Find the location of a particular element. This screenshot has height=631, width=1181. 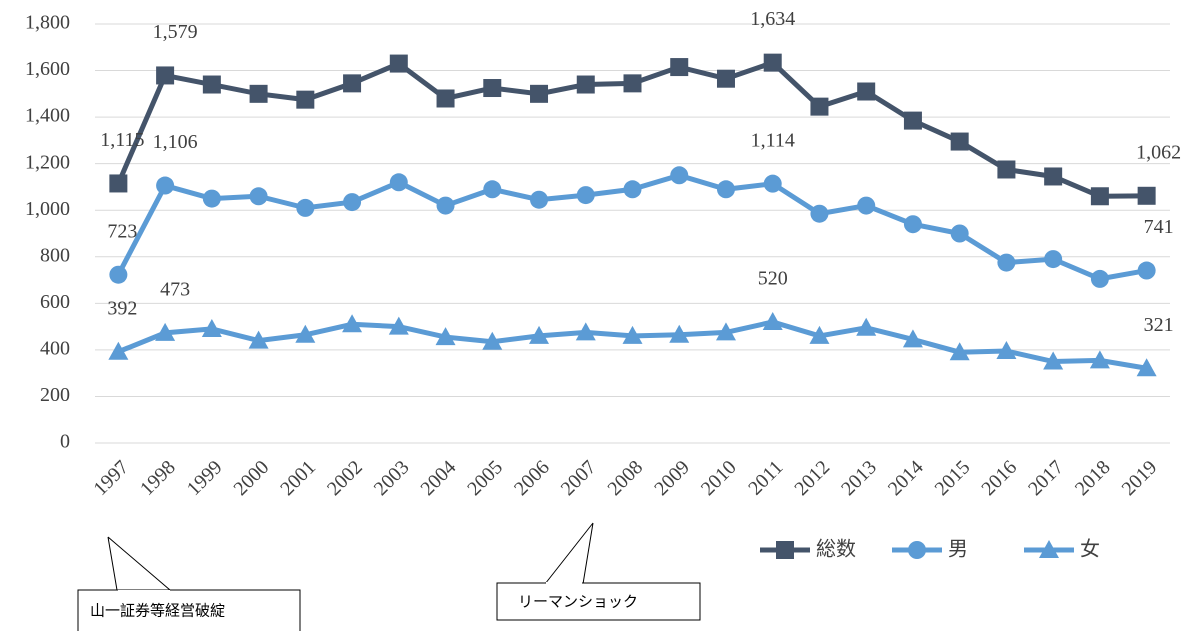

annotation: 山一証券等経営破綻 is located at coordinates (157, 611).